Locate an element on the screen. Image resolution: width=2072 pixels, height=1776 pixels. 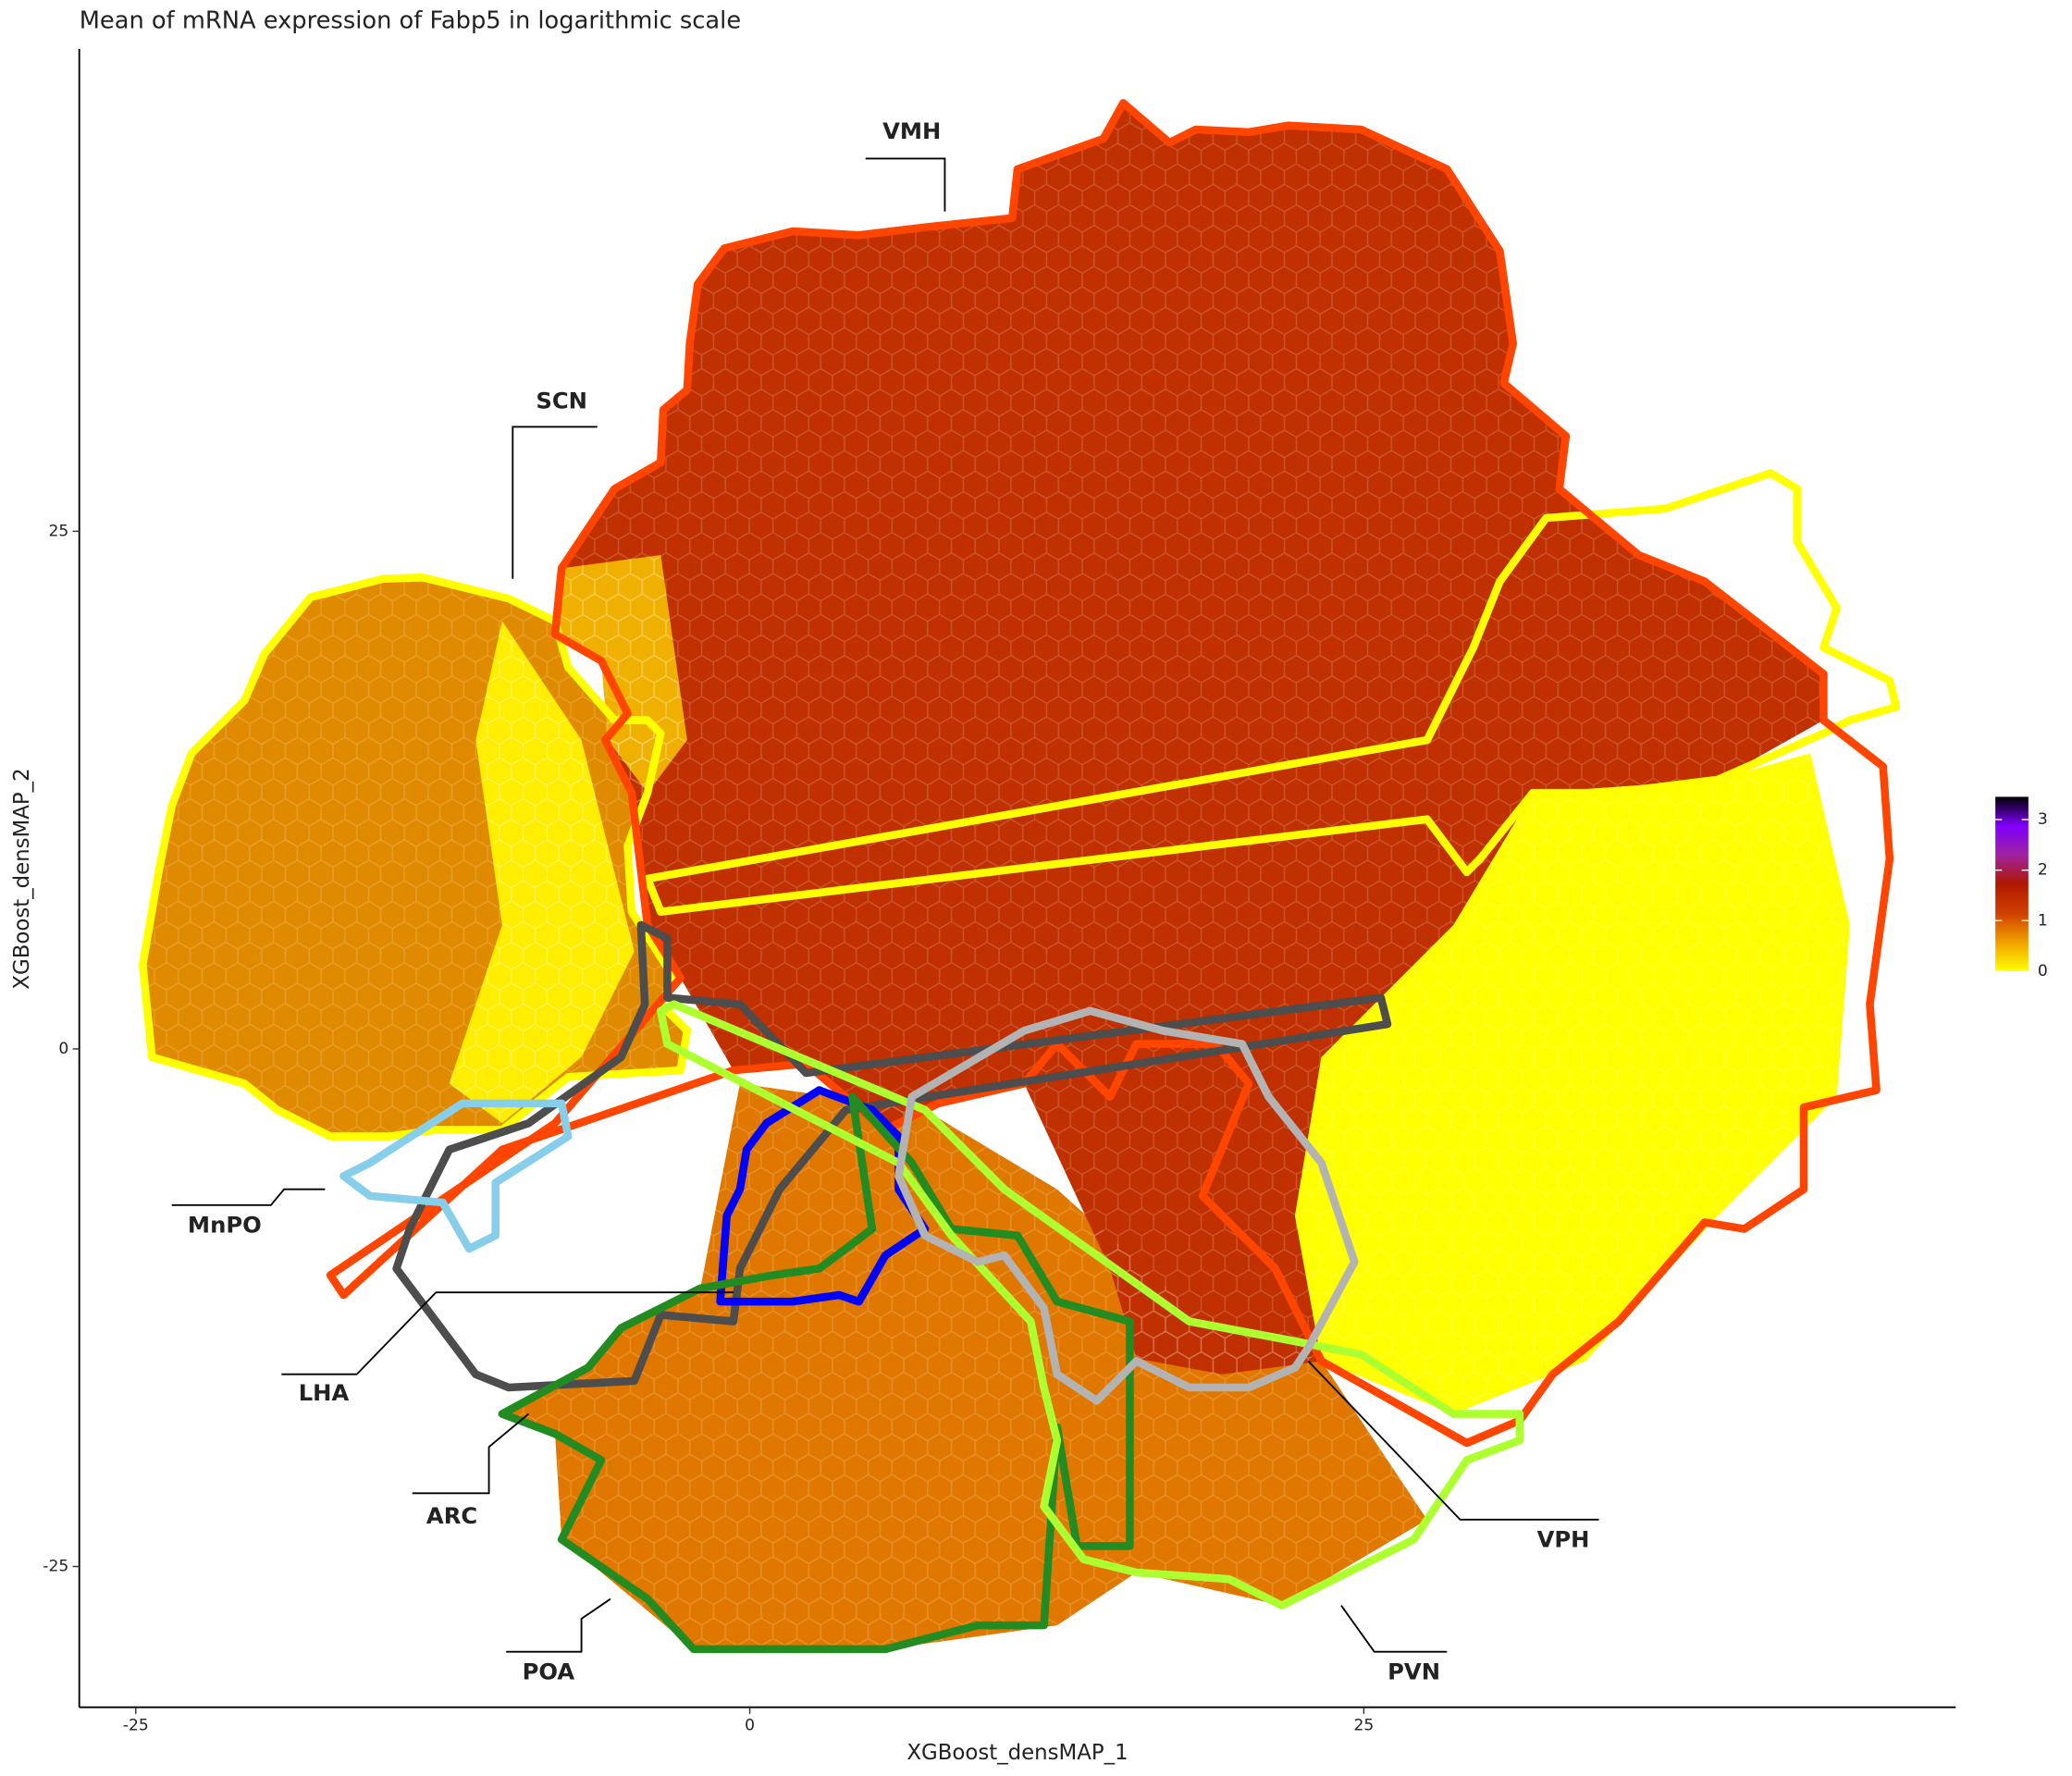
region-label: VMH is located at coordinates (911, 131).